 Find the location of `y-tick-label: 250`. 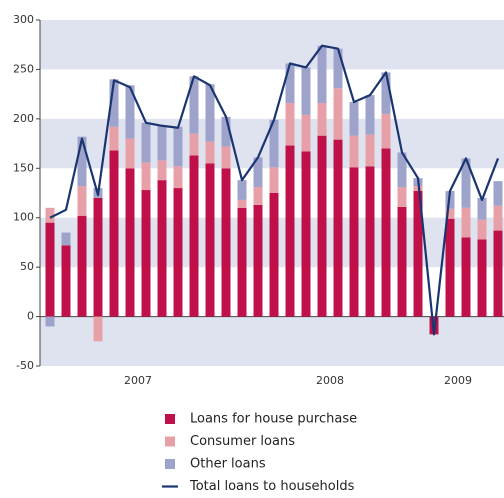

y-tick-label: 250 is located at coordinates (23, 68).